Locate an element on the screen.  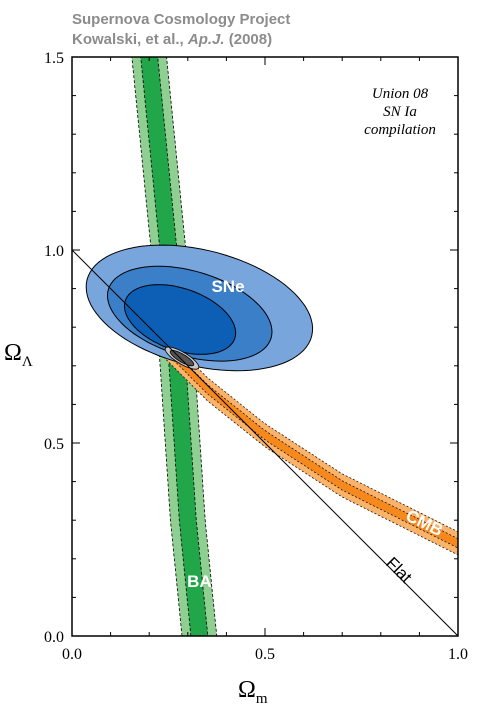
sne-label: SNe is located at coordinates (227, 286).